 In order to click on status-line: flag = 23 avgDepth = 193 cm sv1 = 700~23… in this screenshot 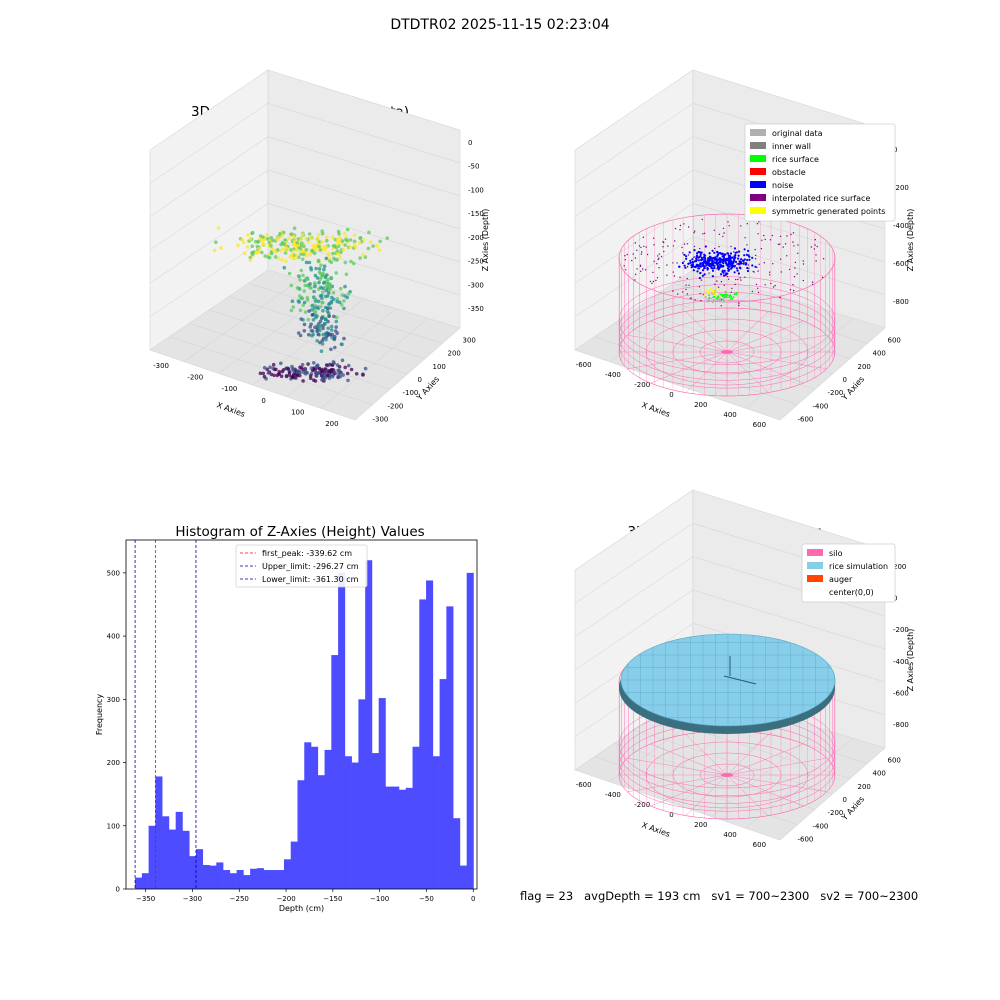, I will do `click(719, 896)`.